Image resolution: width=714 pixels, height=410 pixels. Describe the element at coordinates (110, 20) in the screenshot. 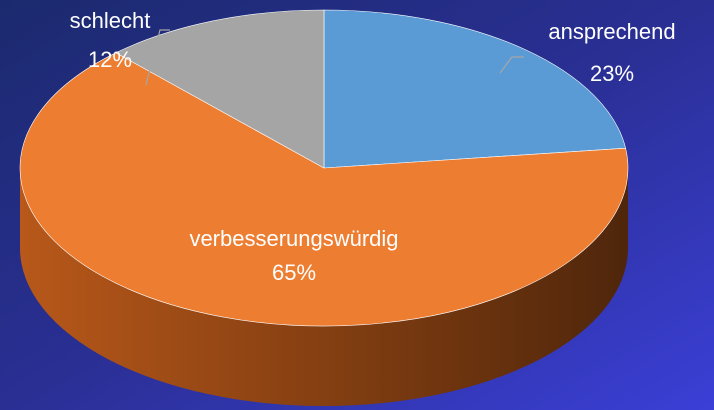

I see `slice-label: schlecht` at that location.